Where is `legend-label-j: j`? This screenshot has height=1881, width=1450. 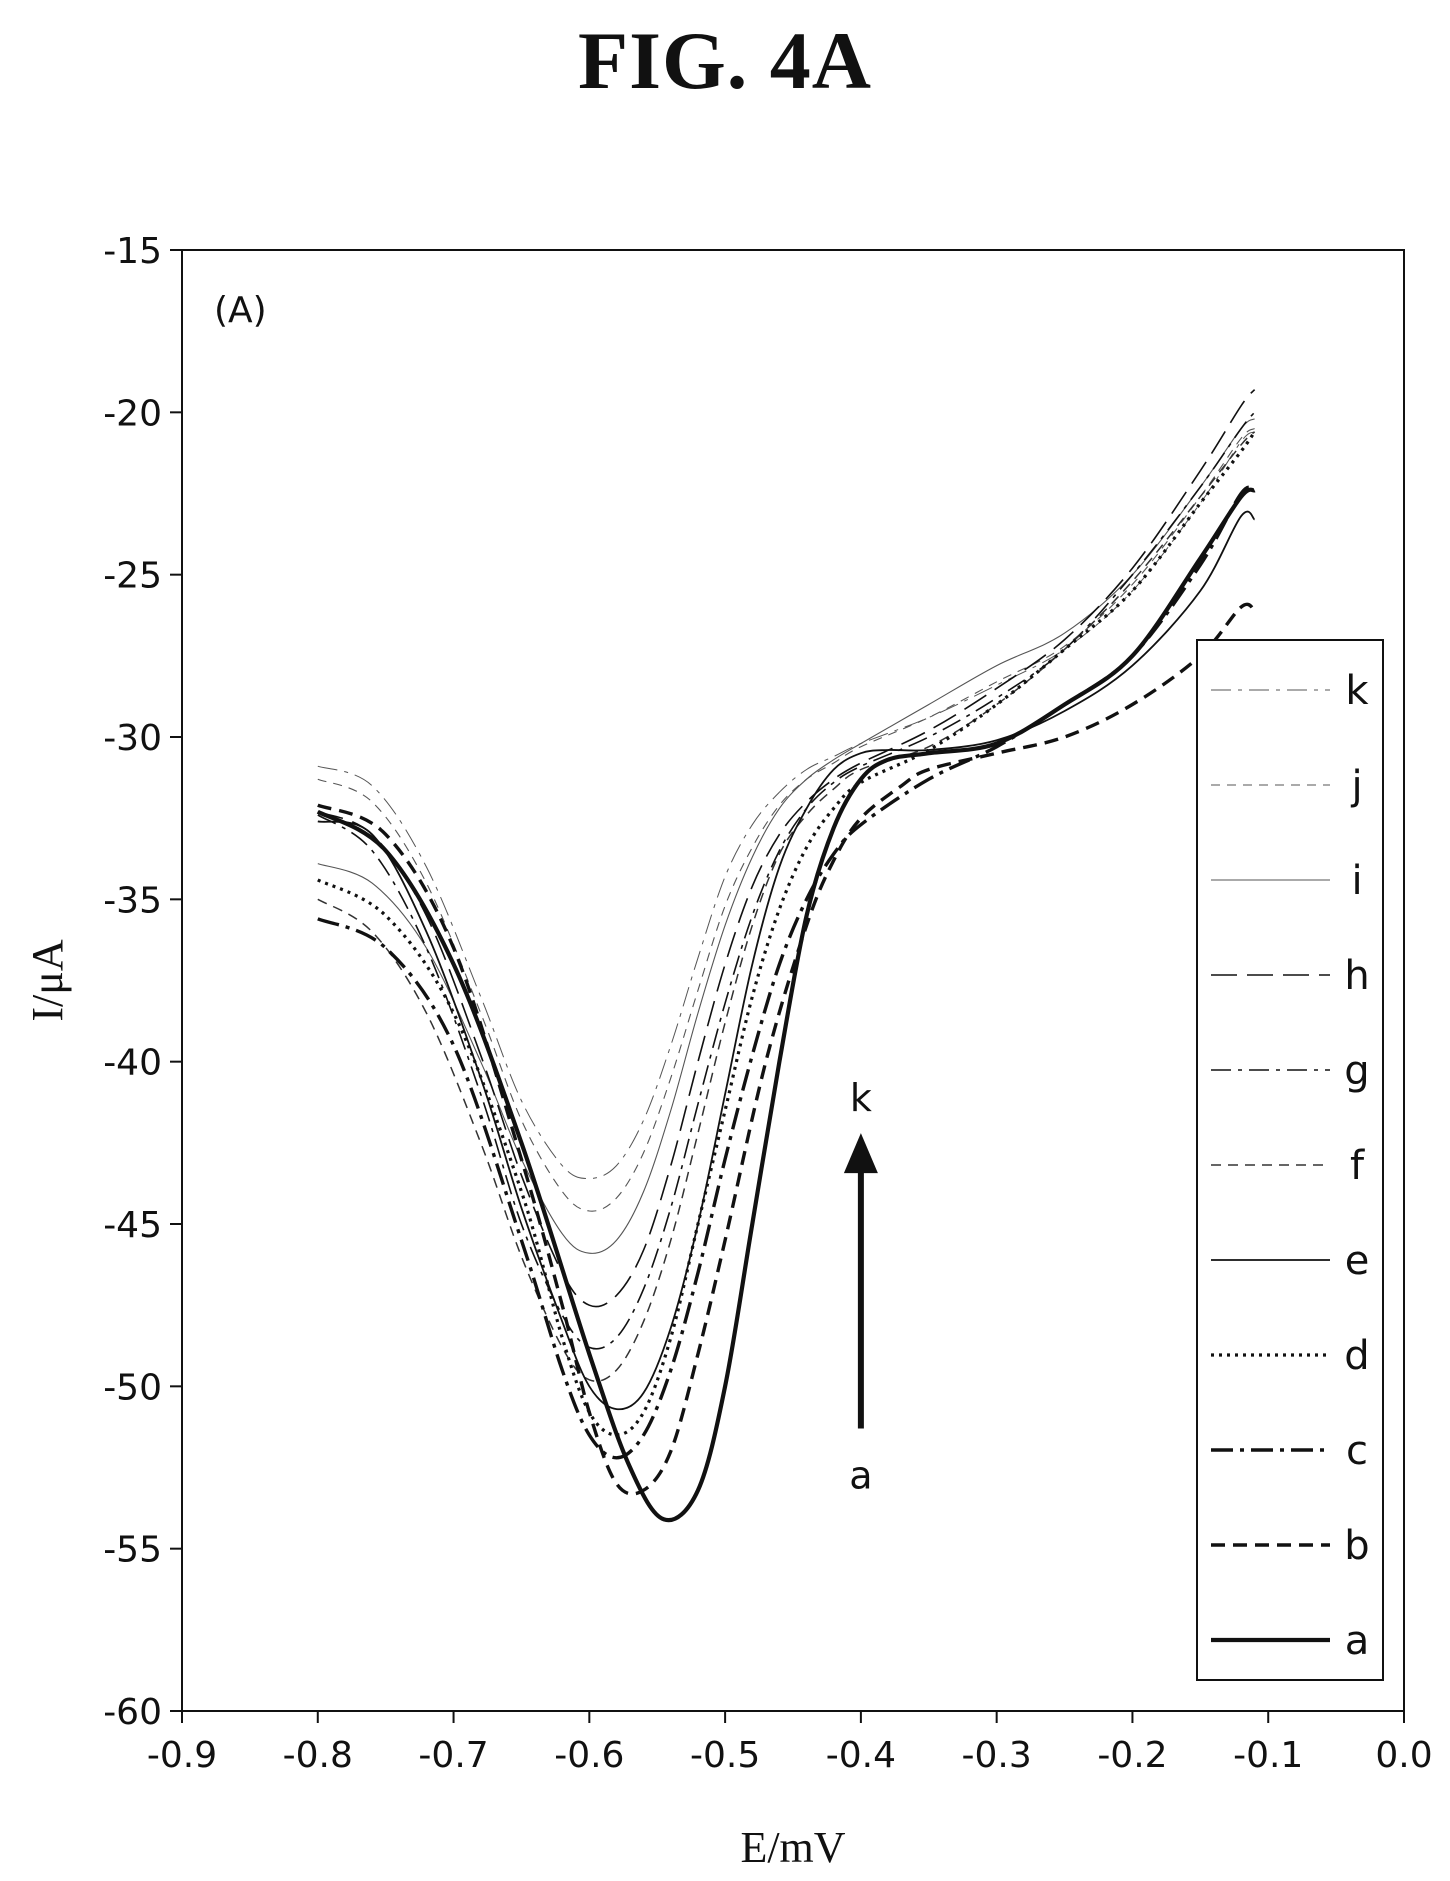
legend-label-j: j is located at coordinates (1356, 786).